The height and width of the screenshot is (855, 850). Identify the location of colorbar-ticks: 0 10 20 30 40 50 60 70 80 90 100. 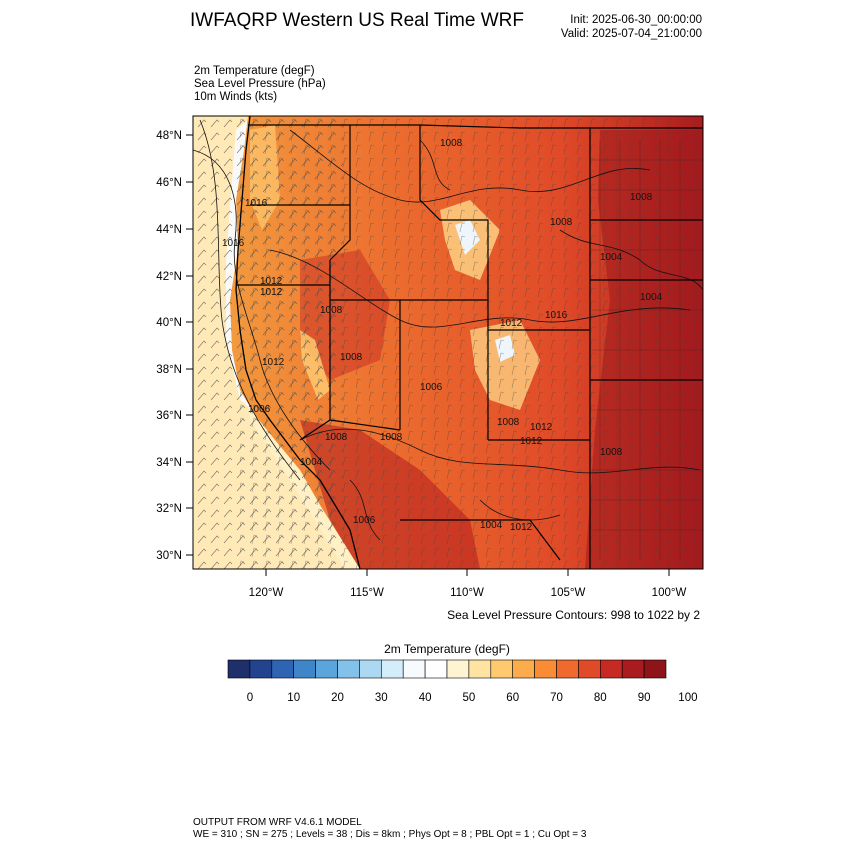
(472, 698).